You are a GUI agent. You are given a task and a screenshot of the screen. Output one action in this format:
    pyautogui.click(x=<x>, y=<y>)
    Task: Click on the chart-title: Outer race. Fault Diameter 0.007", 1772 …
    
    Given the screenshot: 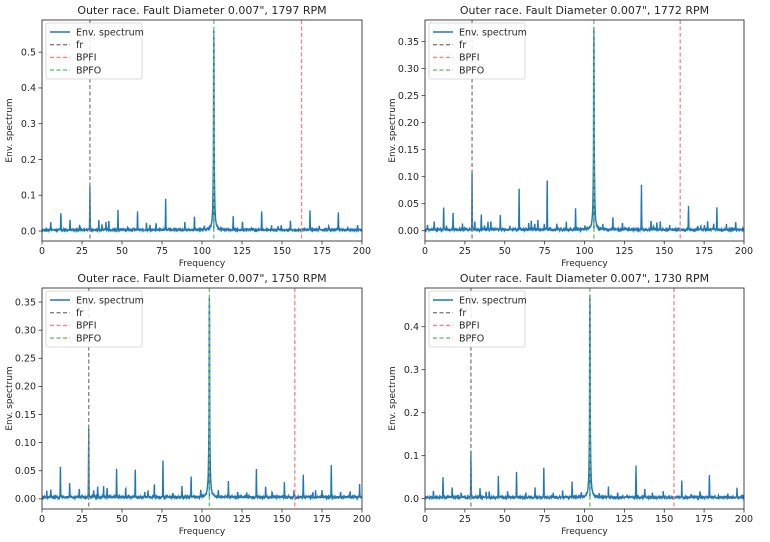 What is the action you would take?
    pyautogui.click(x=584, y=10)
    